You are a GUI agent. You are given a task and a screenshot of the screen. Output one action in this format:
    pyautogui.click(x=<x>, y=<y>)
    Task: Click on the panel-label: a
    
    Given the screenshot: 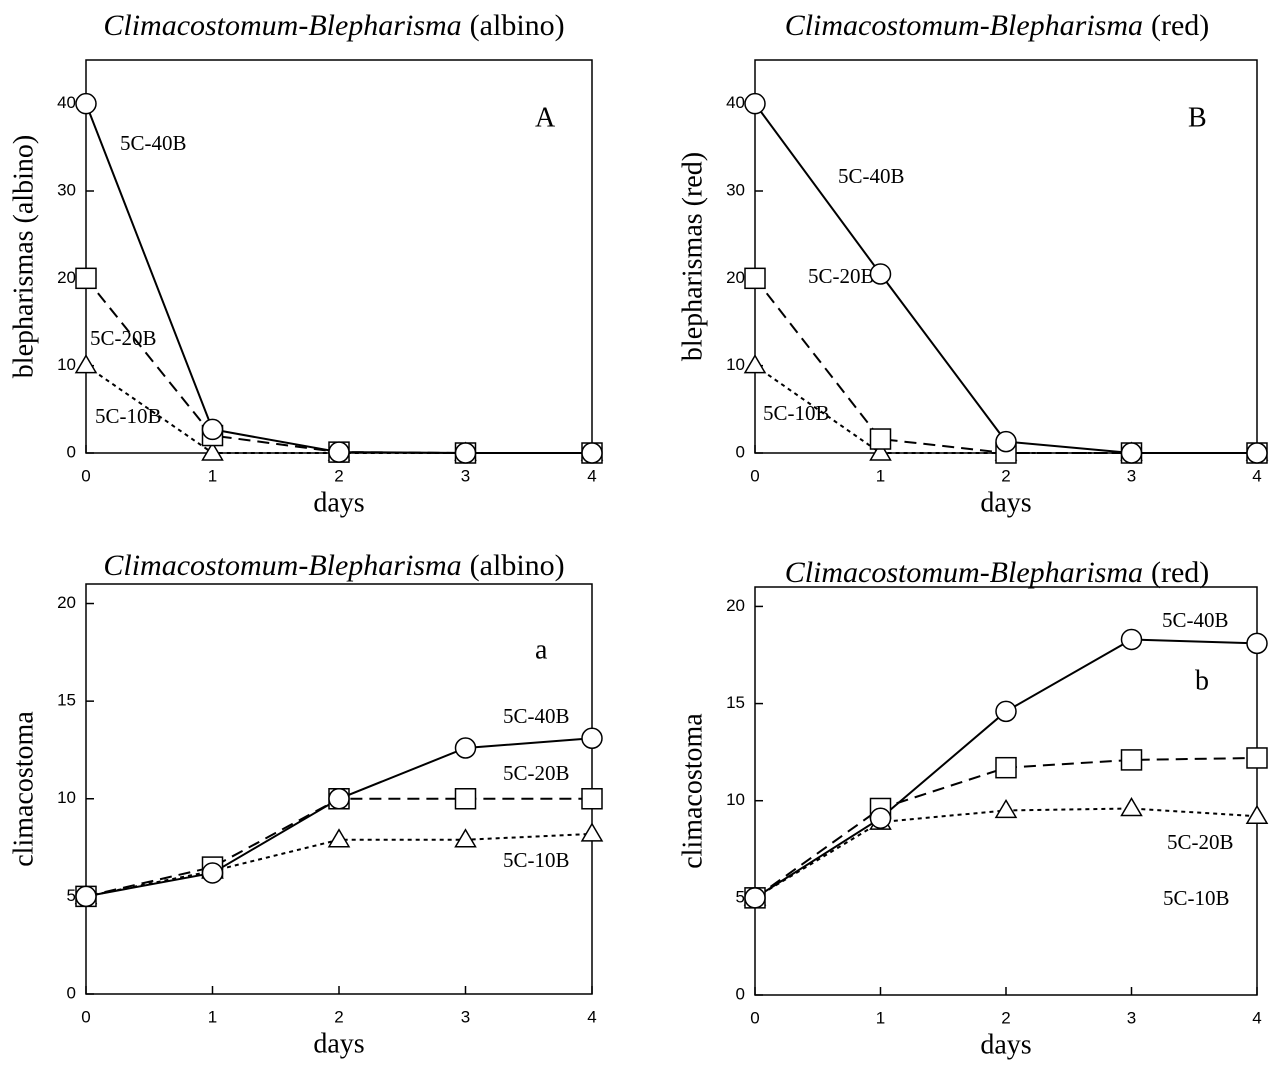 What is the action you would take?
    pyautogui.click(x=541, y=649)
    